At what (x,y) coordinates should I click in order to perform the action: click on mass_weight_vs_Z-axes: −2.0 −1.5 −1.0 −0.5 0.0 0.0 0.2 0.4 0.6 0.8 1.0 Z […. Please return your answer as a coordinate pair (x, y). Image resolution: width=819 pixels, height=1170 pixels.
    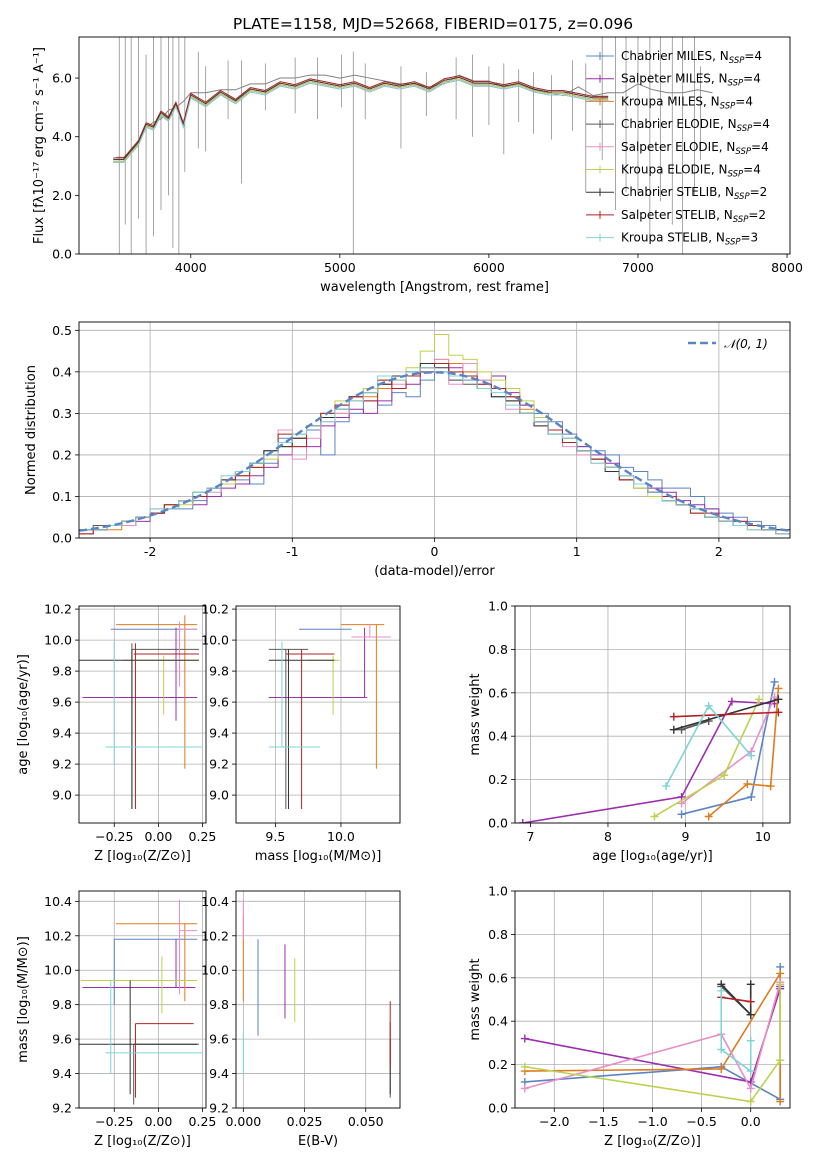
    Looking at the image, I should click on (629, 1016).